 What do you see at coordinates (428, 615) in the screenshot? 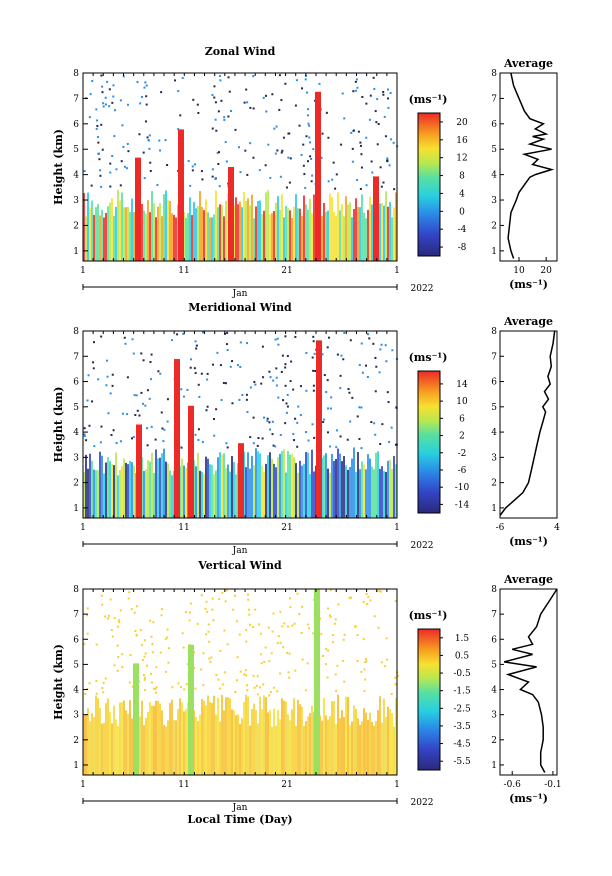
I see `colorbar-unit: (ms⁻¹)` at bounding box center [428, 615].